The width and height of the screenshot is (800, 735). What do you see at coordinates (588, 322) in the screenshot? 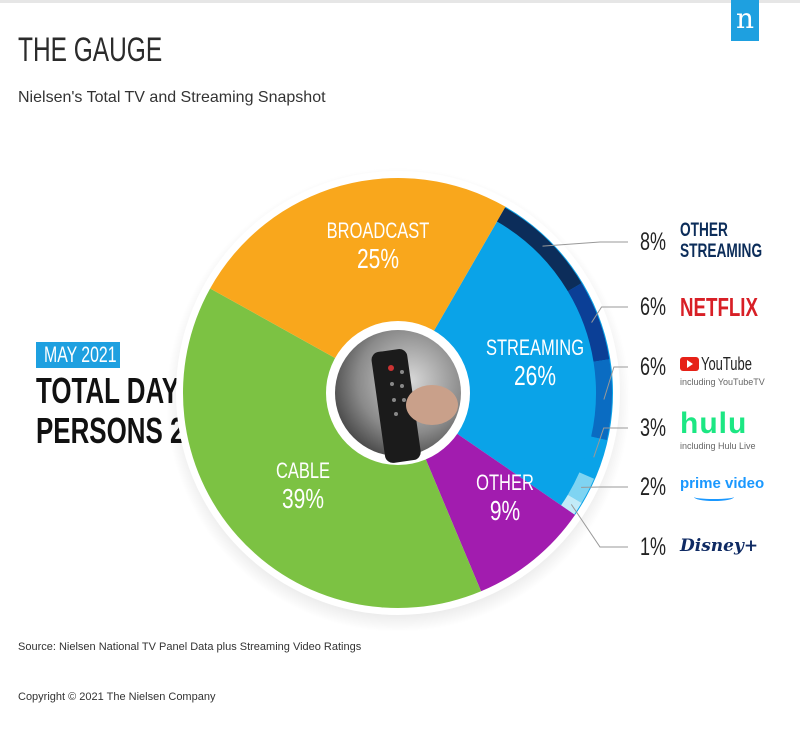
I see `segment-netflix` at bounding box center [588, 322].